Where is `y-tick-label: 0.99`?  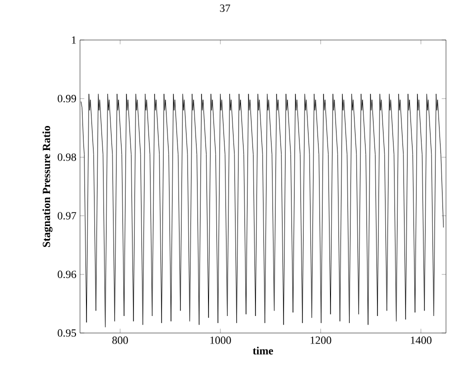
y-tick-label: 0.99 is located at coordinates (67, 98).